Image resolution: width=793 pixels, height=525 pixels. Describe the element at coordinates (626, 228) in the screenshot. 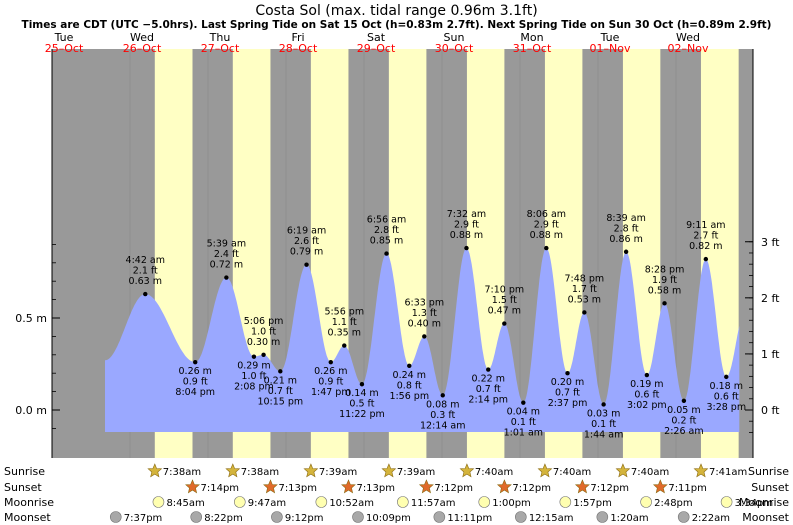

I see `tide-label: 2.8 ft` at that location.